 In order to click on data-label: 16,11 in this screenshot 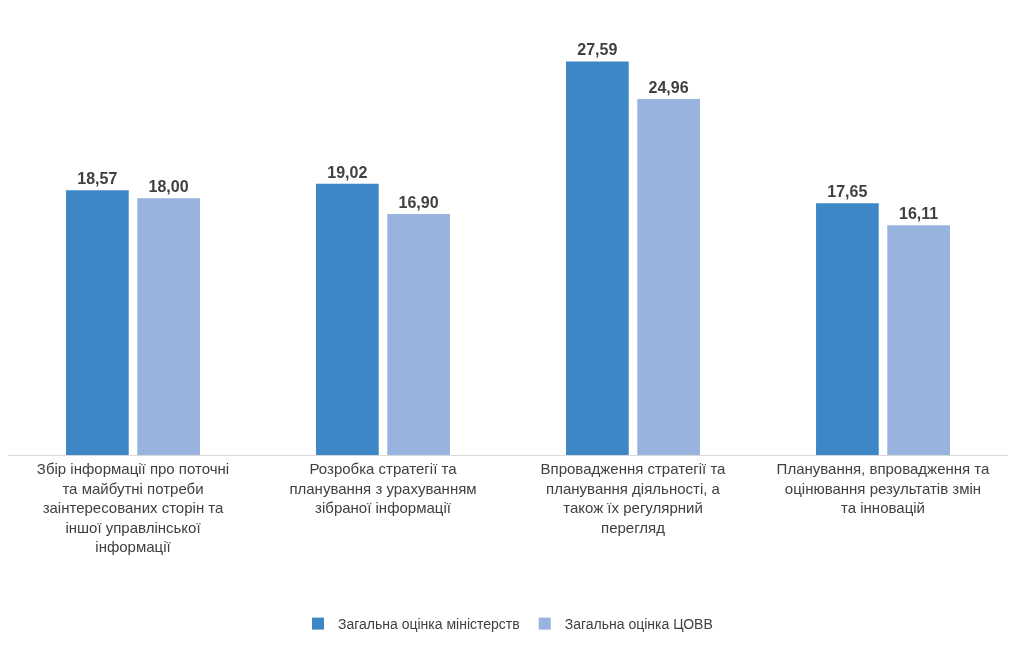, I will do `click(919, 214)`.